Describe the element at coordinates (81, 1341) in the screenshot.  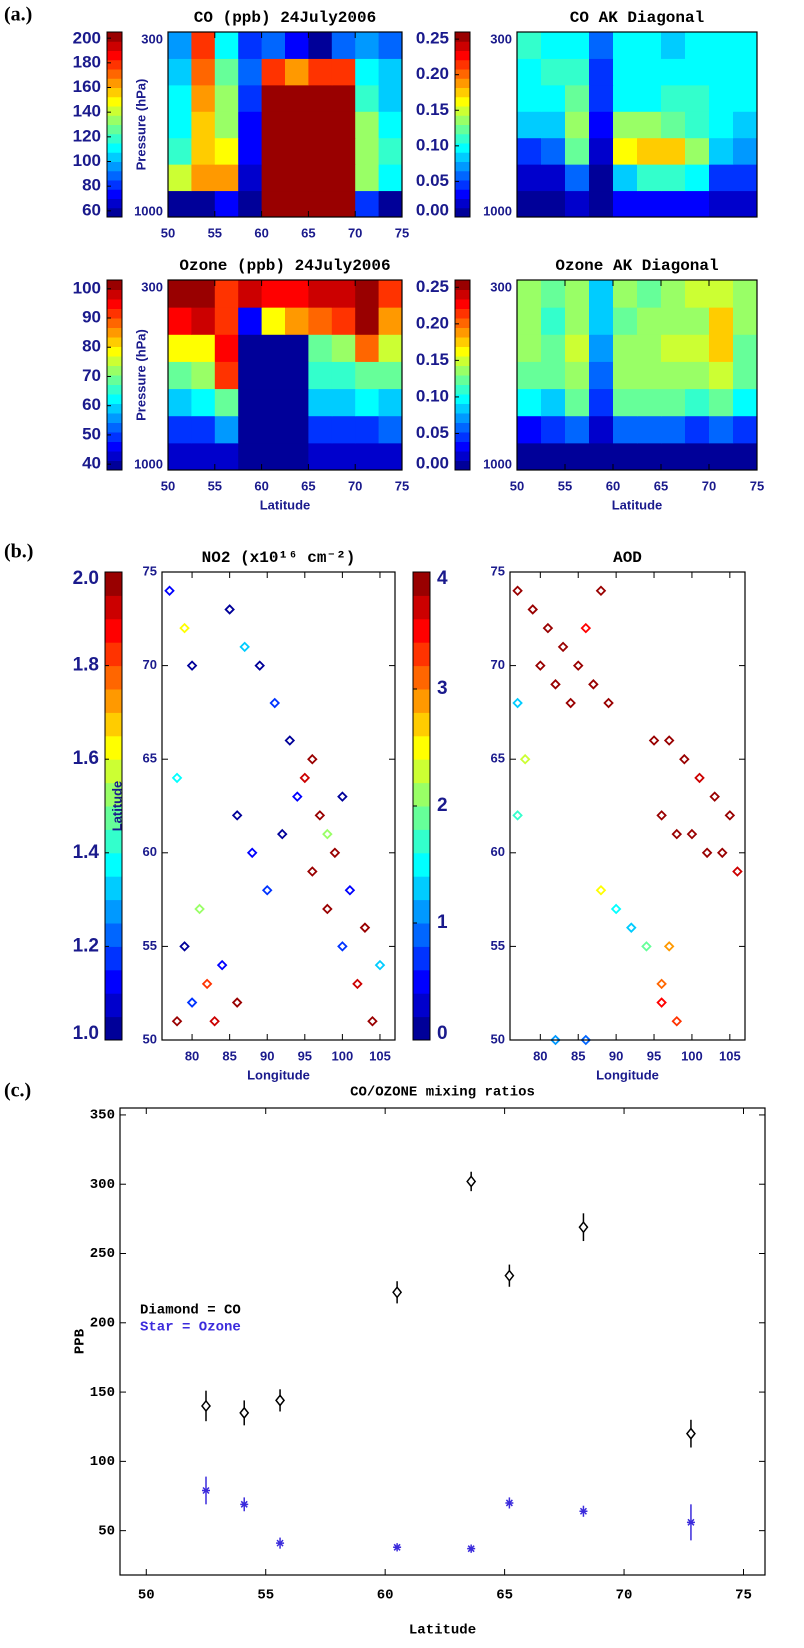
I see `y-axis-label: PPB` at that location.